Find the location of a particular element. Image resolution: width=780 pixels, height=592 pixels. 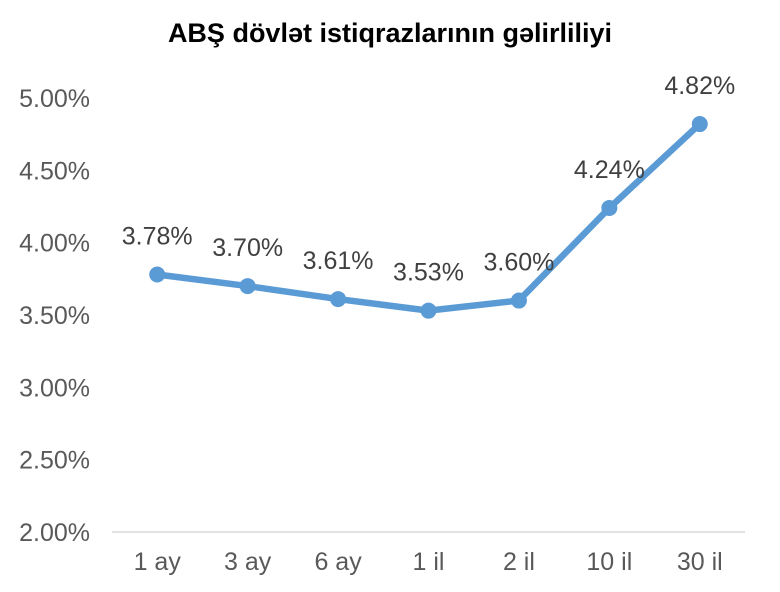

data-label: 3.53% is located at coordinates (428, 273).